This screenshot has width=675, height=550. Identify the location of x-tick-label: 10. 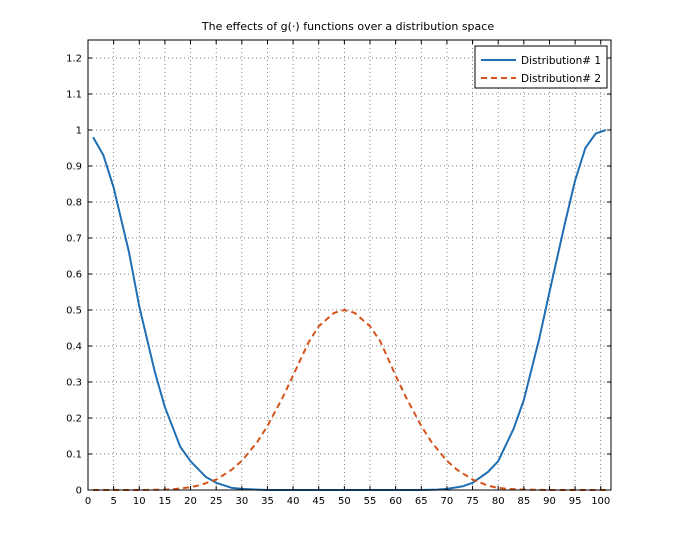
(139, 501).